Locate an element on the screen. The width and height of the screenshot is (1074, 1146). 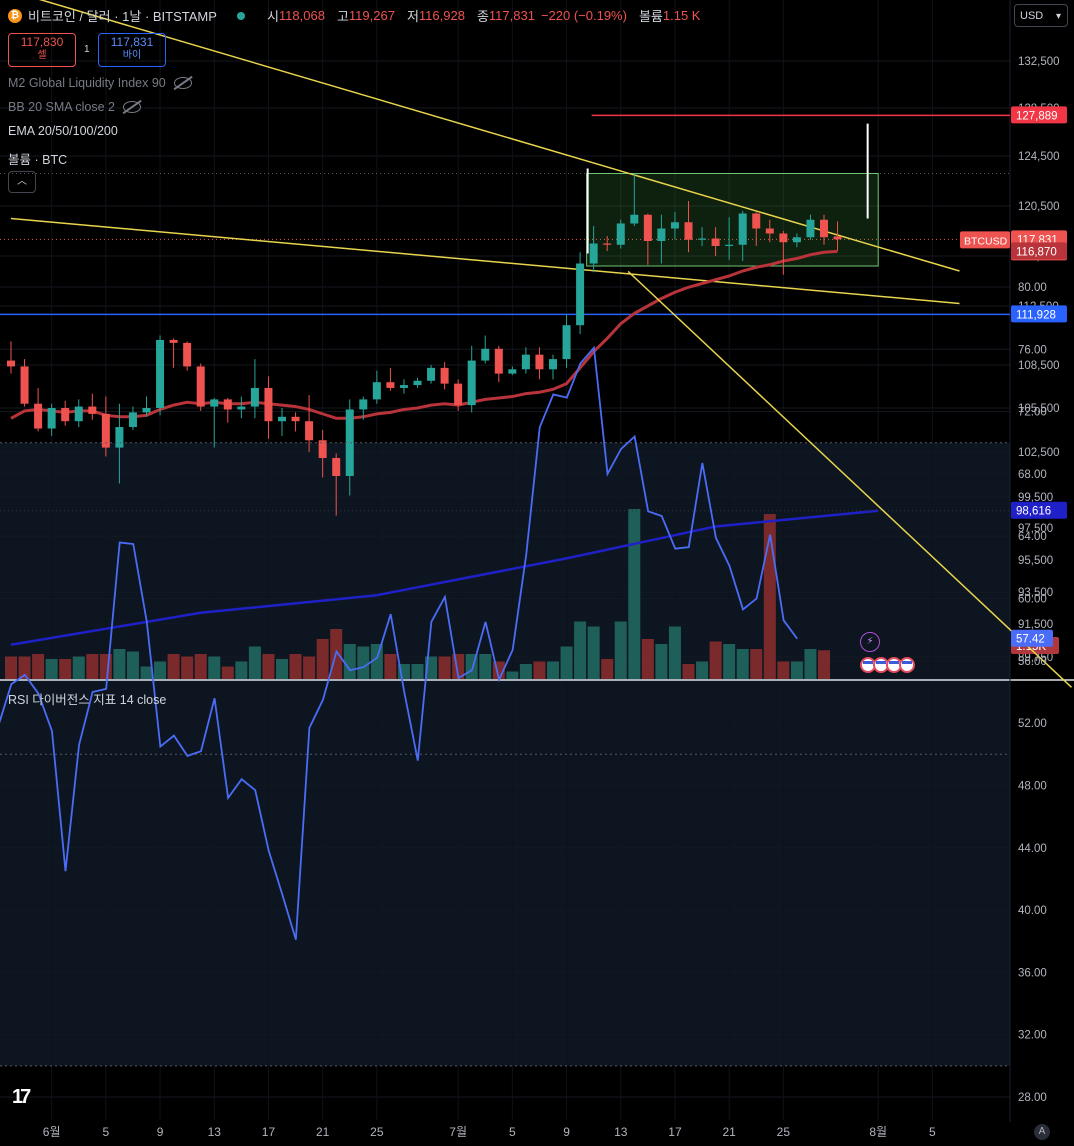
rsi-tick-label: 80.00 is located at coordinates (1032, 288).